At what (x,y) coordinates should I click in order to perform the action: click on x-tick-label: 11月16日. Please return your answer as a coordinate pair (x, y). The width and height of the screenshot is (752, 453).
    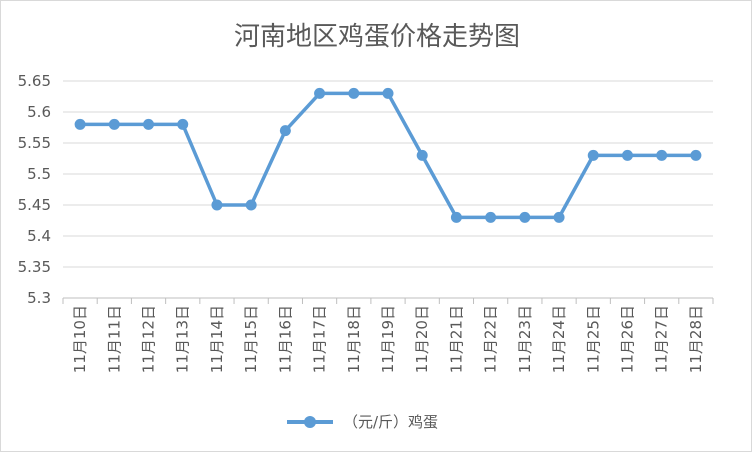
    Looking at the image, I should click on (285, 339).